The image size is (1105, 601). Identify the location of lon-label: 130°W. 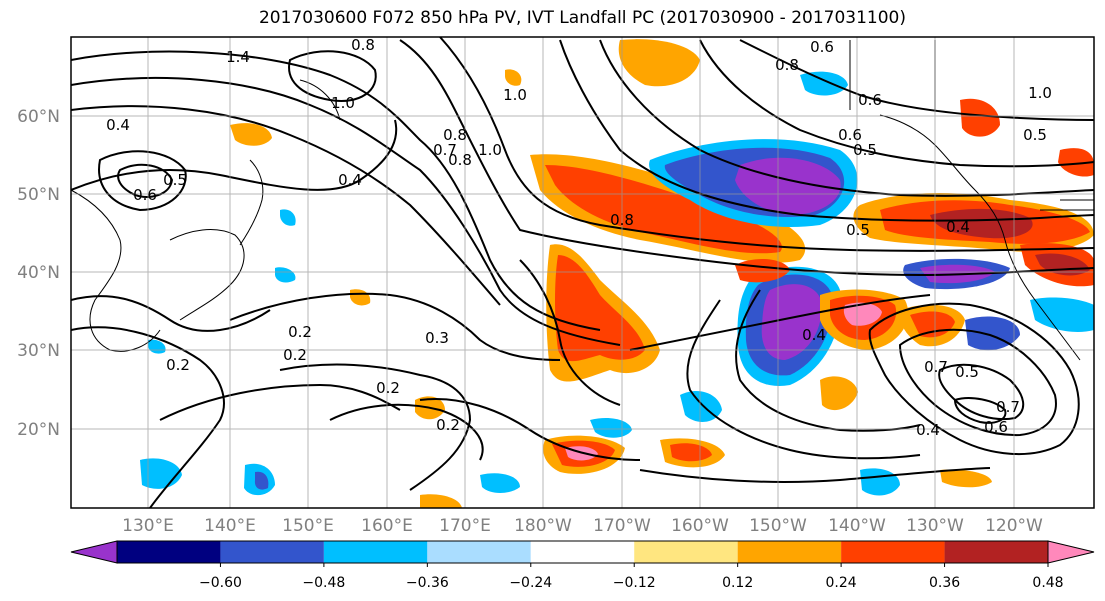
(935, 526).